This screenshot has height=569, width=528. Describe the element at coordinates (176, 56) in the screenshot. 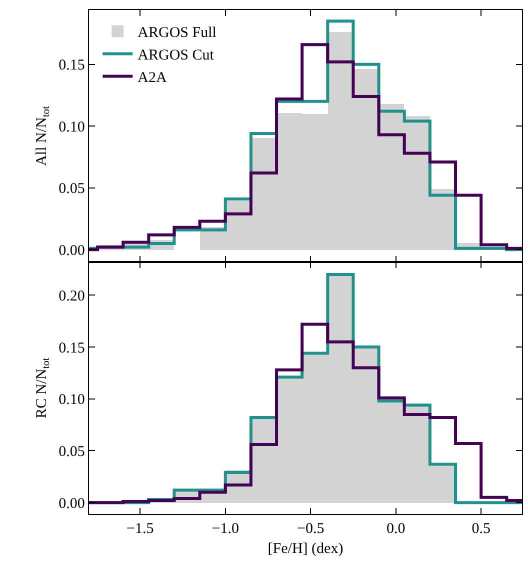

I see `legend-label: ARGOS Cut` at that location.